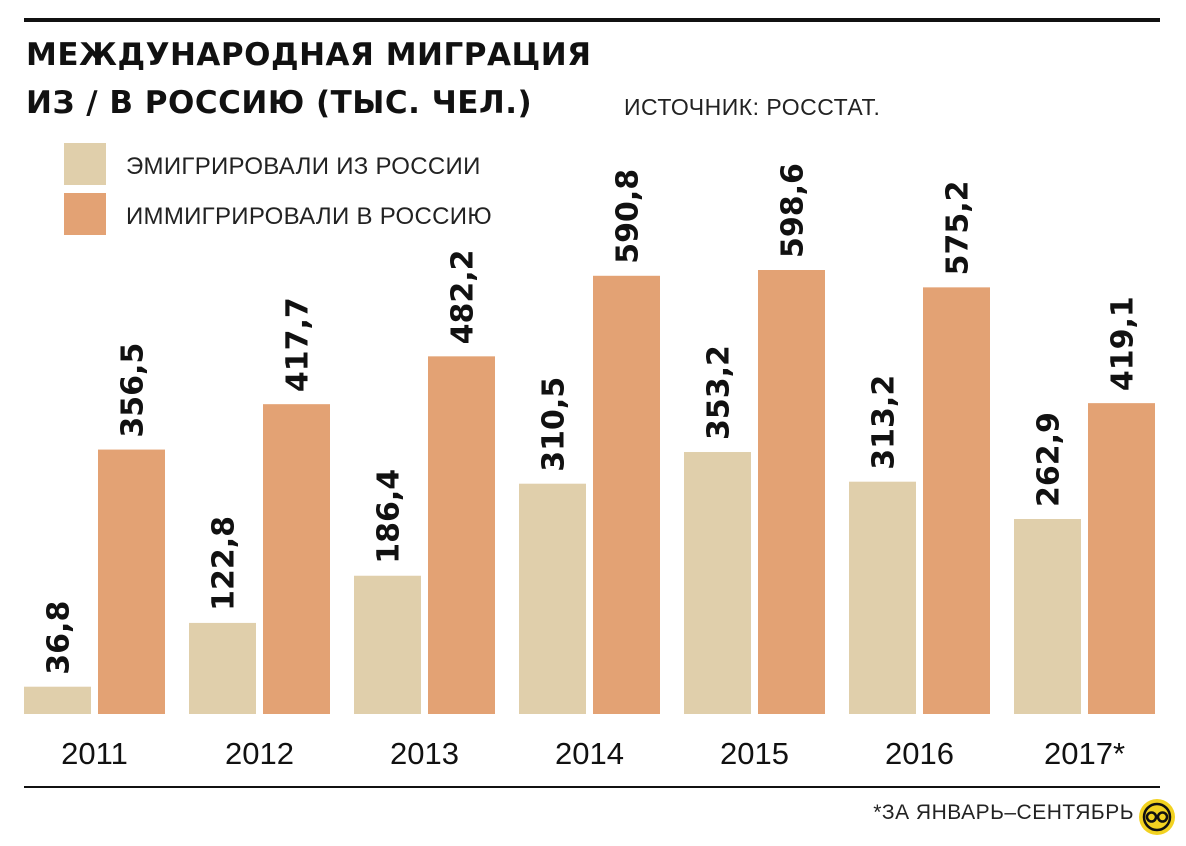 The width and height of the screenshot is (1186, 846). I want to click on legend-label-emigrated: ЭМИГРИРОВАЛИ ИЗ РОССИИ, so click(303, 166).